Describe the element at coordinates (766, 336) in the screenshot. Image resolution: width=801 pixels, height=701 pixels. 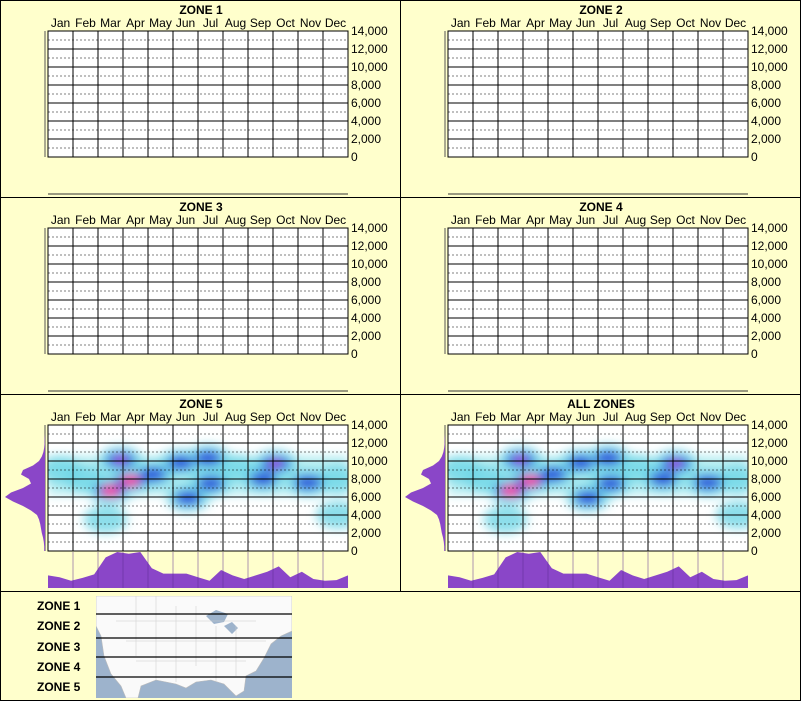
I see `y-tick-label: 2,000` at that location.